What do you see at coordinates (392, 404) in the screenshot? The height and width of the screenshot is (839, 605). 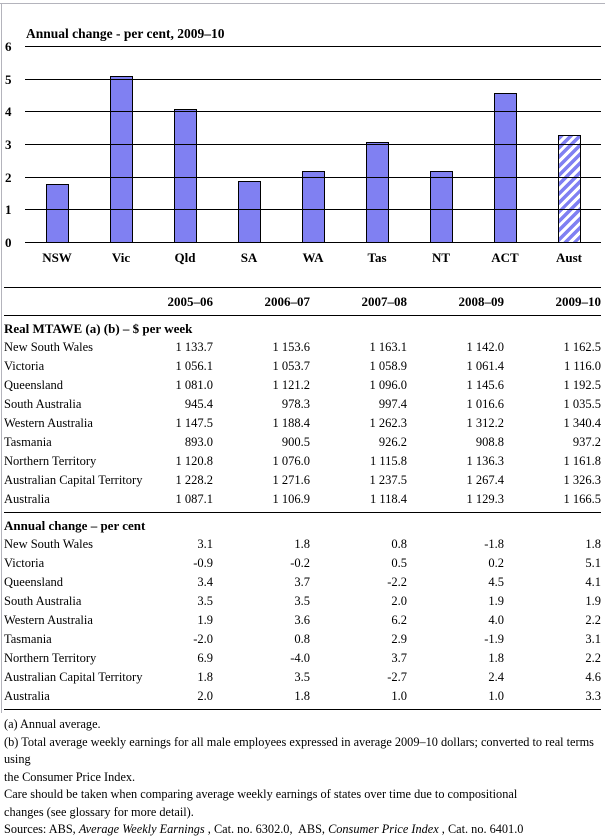 I see `cell-value: 997.4` at bounding box center [392, 404].